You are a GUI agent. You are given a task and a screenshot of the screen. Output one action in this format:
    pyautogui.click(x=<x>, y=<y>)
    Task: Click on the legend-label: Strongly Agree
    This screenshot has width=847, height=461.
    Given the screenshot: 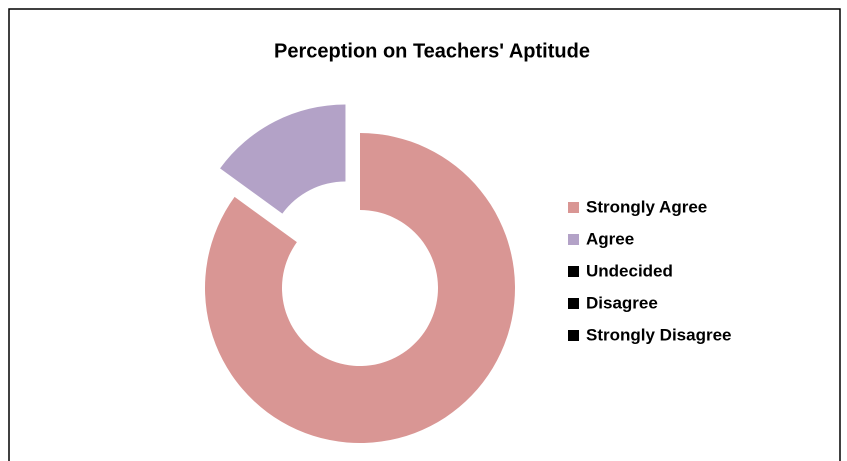 What is the action you would take?
    pyautogui.click(x=646, y=206)
    